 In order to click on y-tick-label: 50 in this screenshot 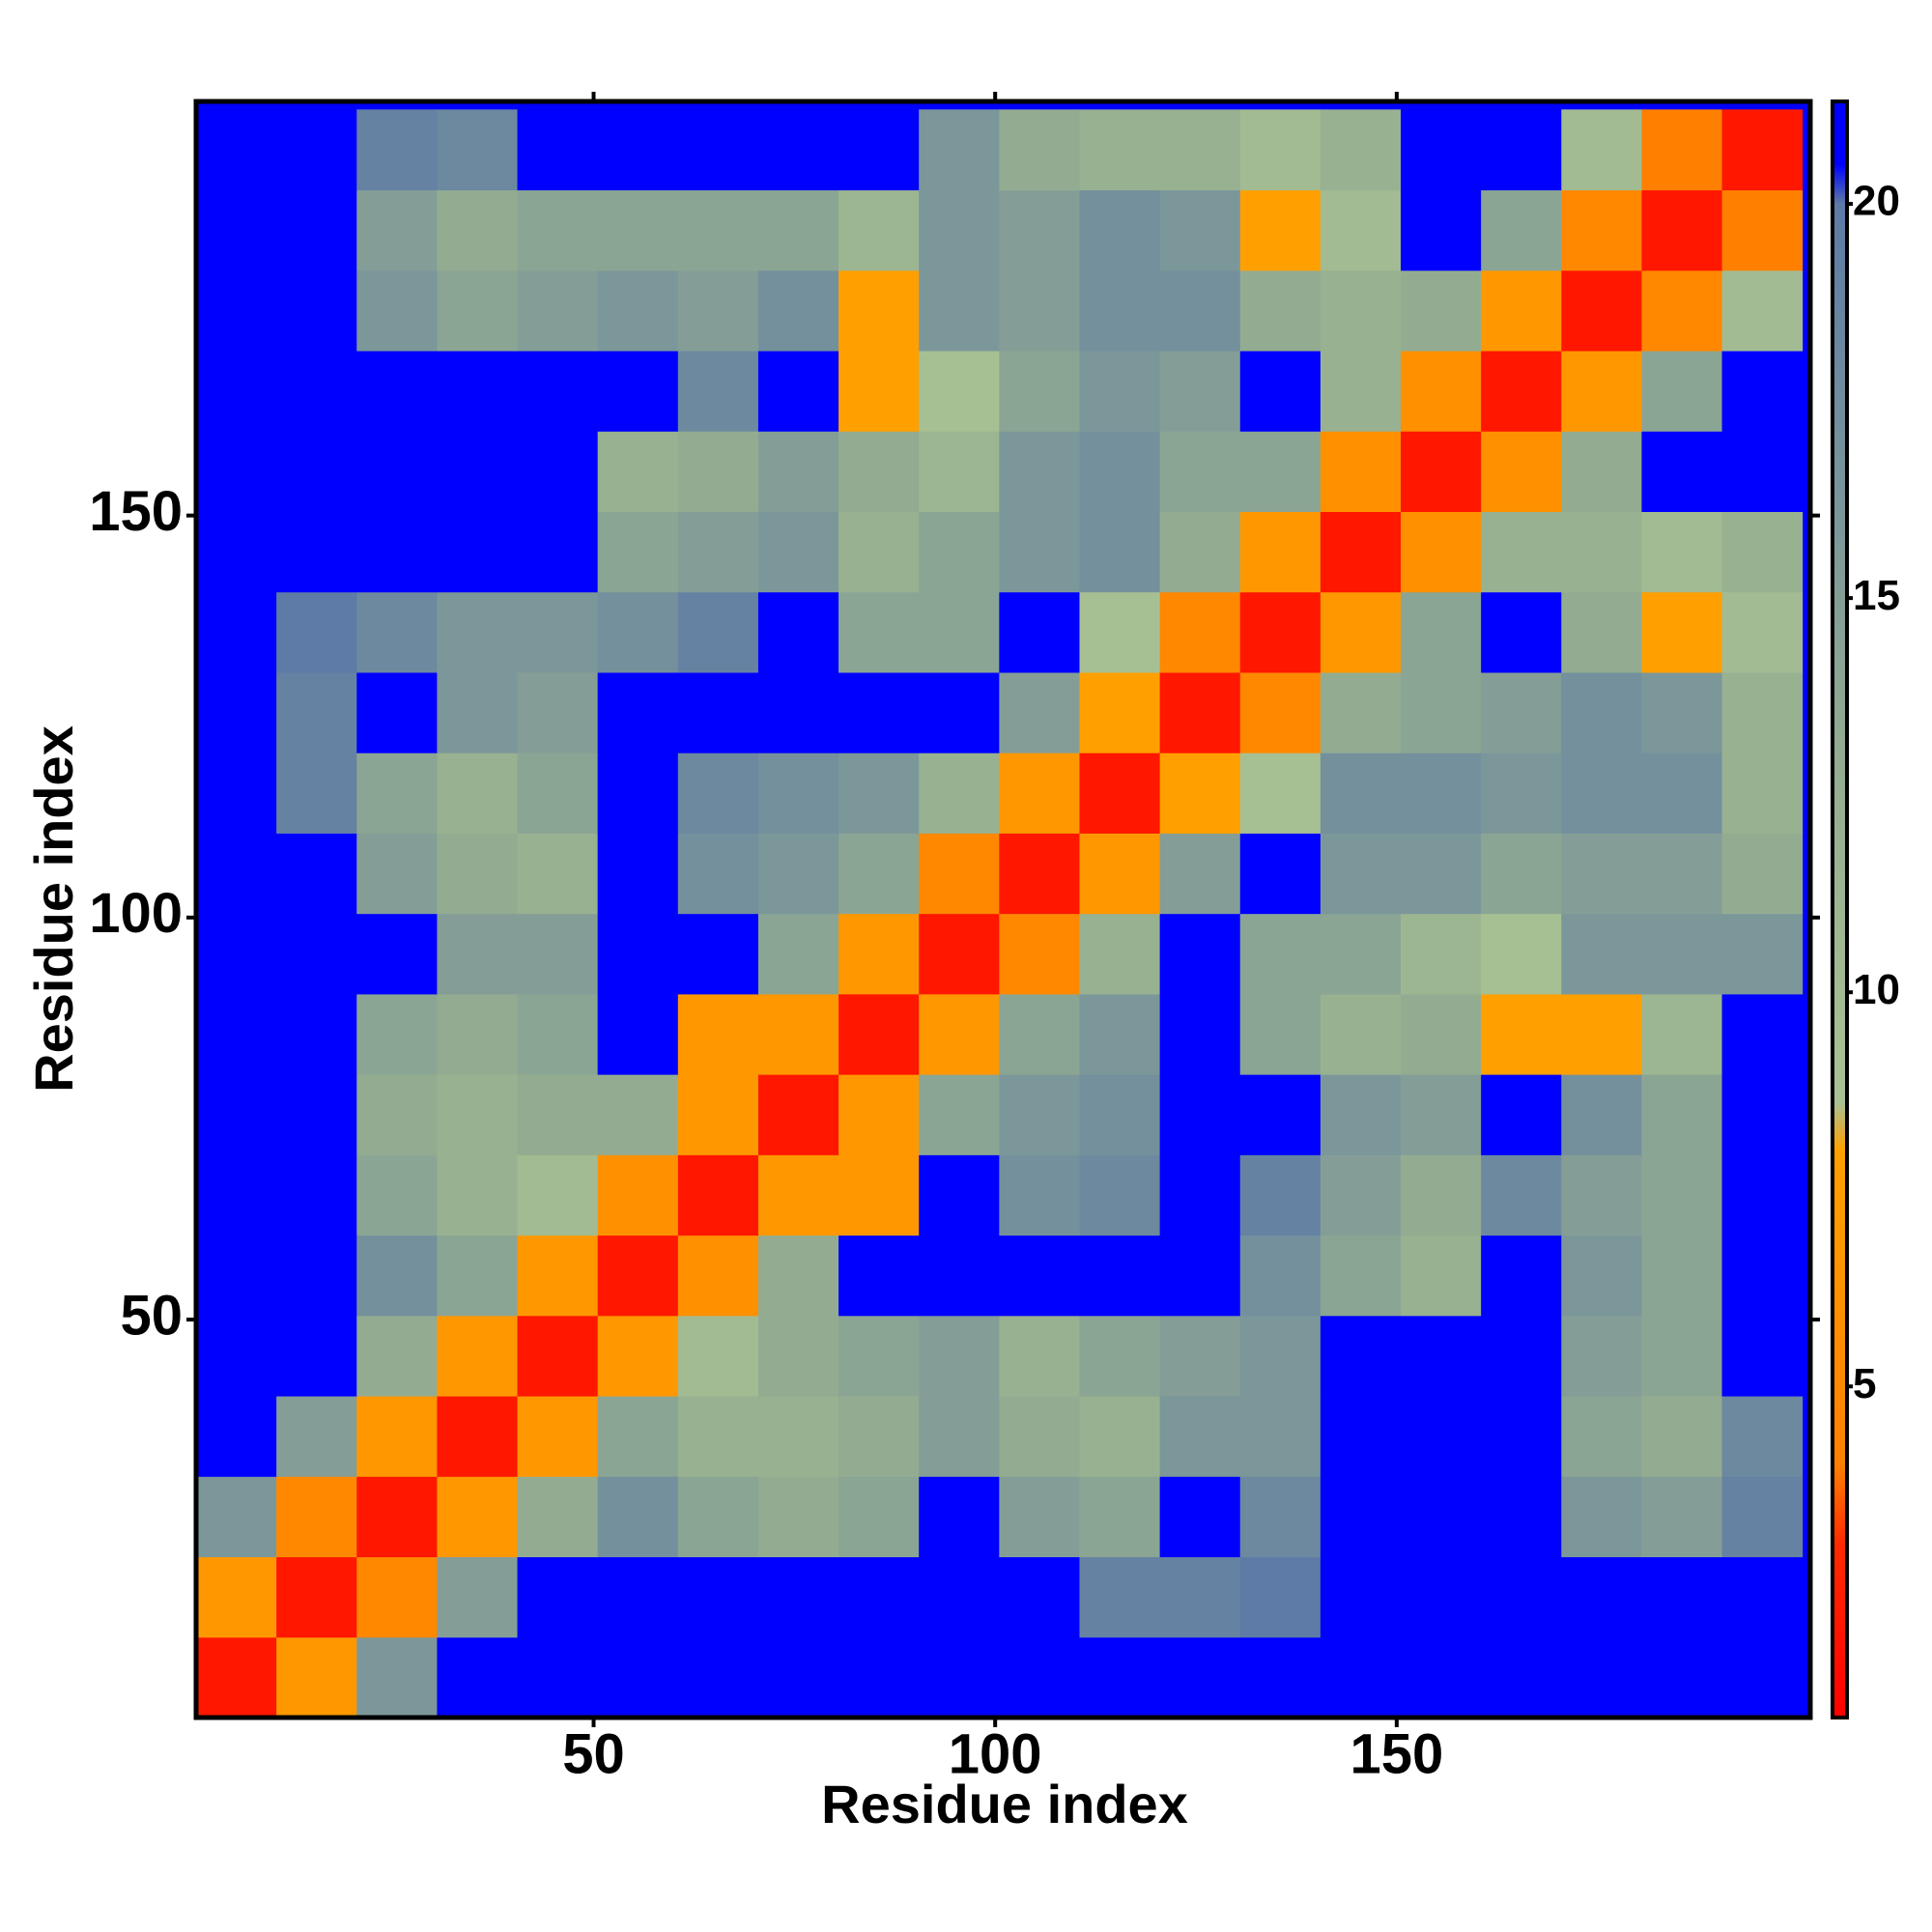, I will do `click(151, 1315)`.